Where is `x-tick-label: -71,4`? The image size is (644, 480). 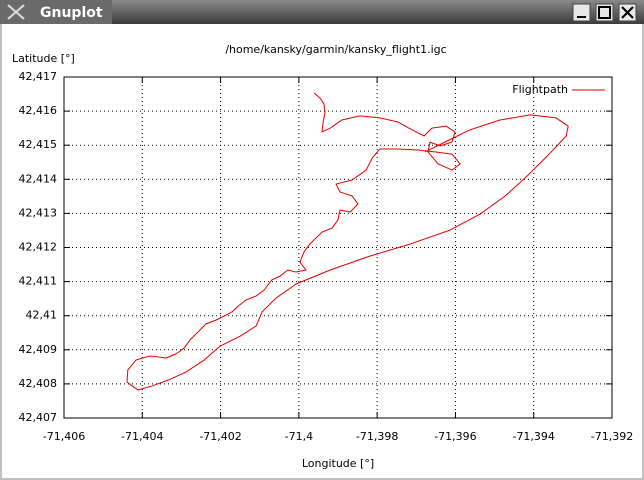 x-tick-label: -71,4 is located at coordinates (299, 436).